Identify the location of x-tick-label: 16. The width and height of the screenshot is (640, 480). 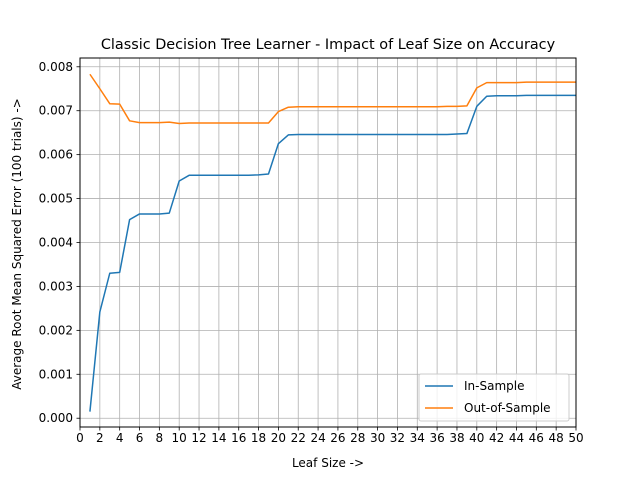
(238, 438).